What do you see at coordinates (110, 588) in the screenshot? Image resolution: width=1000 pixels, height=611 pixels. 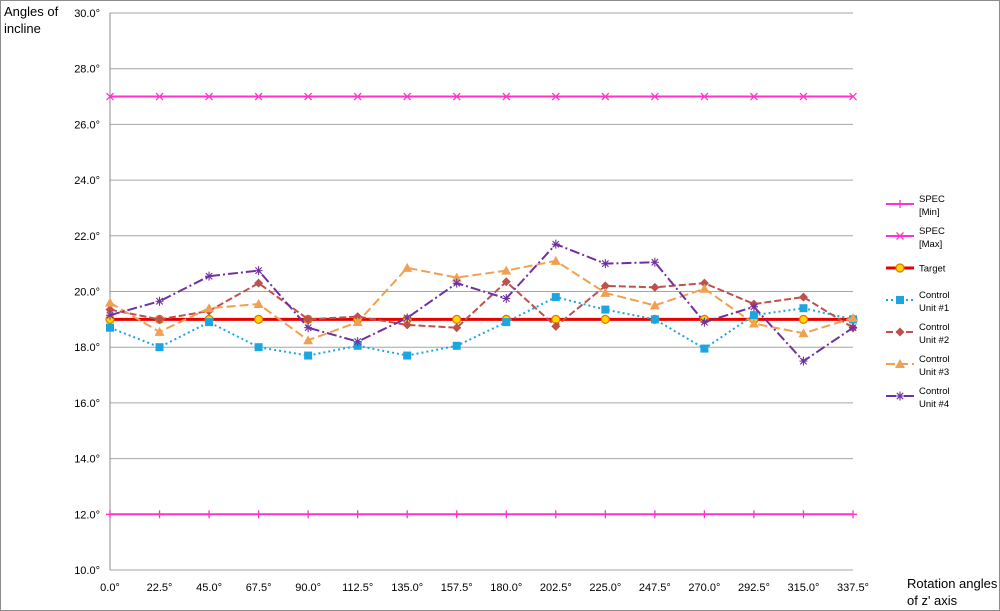 I see `x-tick-label: 0.0°` at bounding box center [110, 588].